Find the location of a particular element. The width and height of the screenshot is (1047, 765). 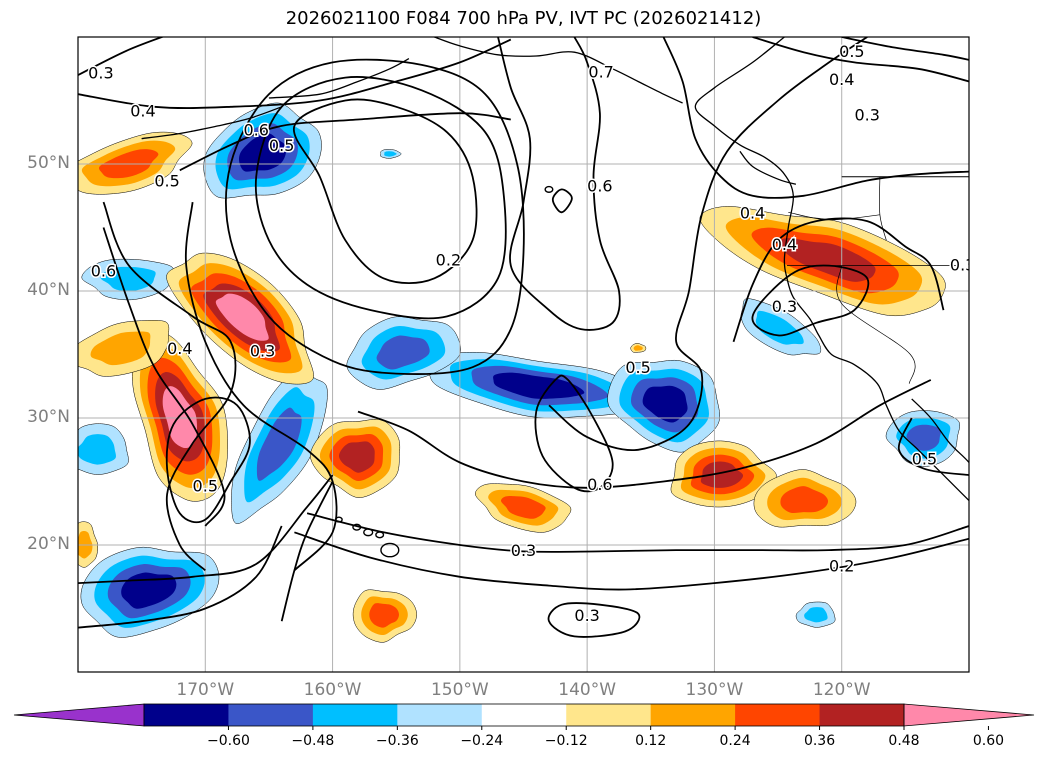

lon-tick-label: 140°W is located at coordinates (587, 690).